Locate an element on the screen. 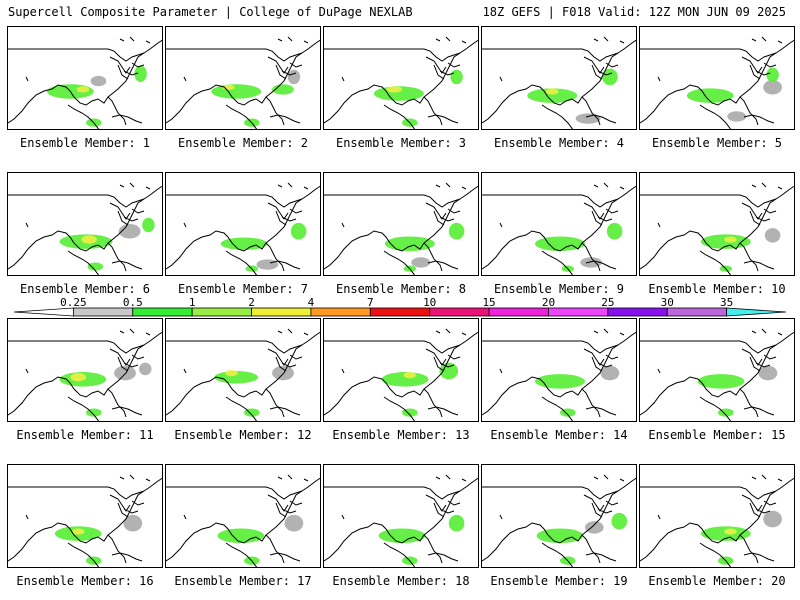 This screenshot has width=800, height=600. ensemble-member-label: Ensemble Member: 6 is located at coordinates (85, 289).